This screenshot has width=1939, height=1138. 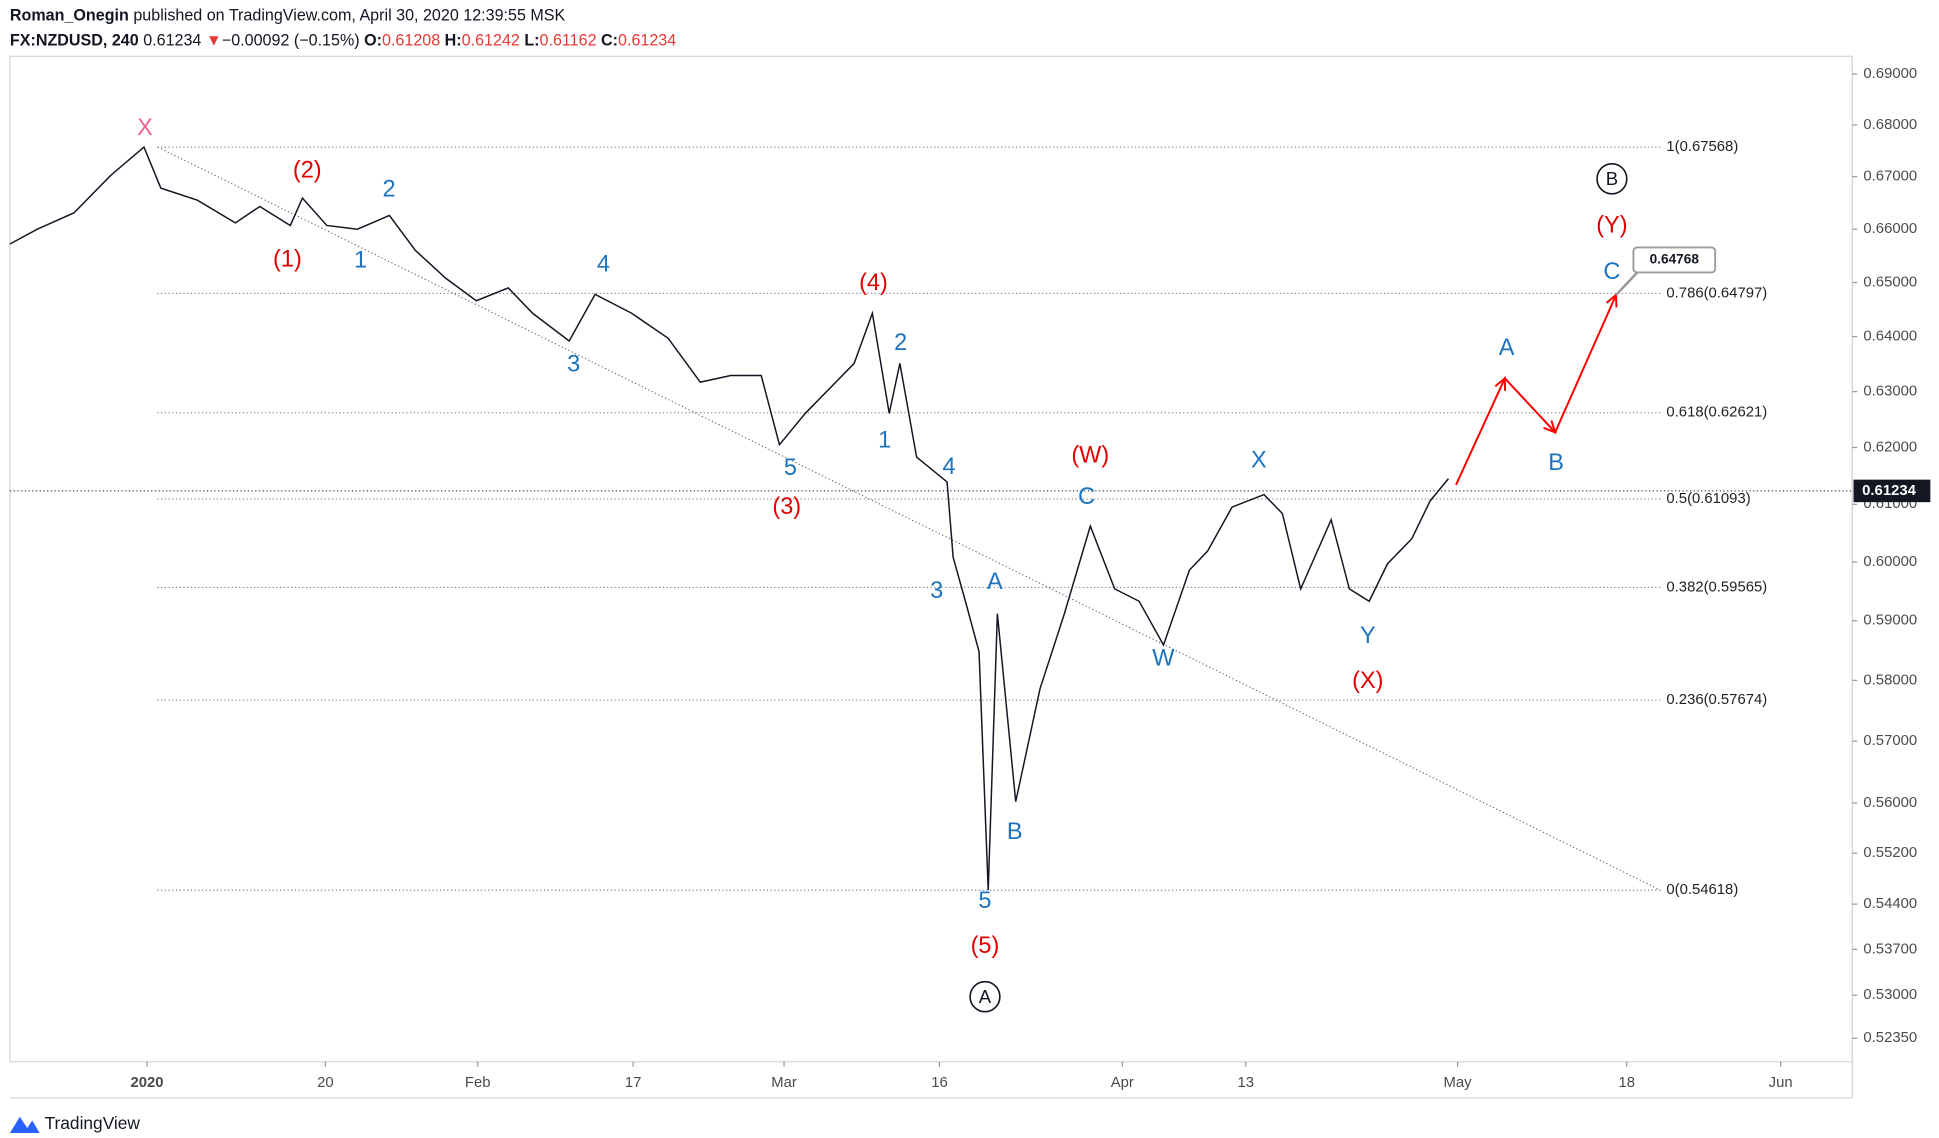 What do you see at coordinates (1890, 620) in the screenshot?
I see `y-tick-label: 0.59000` at bounding box center [1890, 620].